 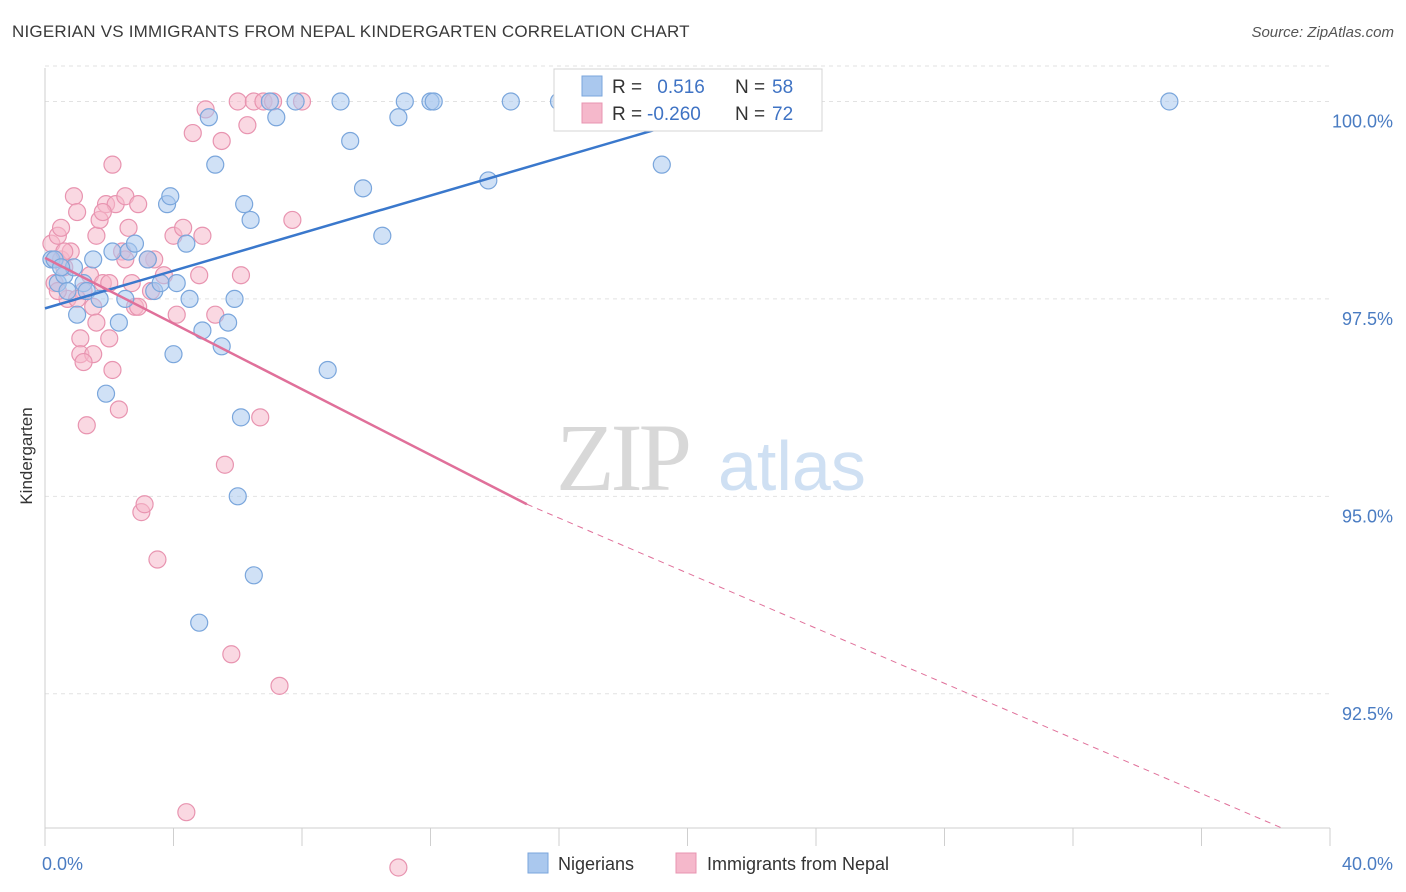 What do you see at coordinates (592, 86) in the screenshot?
I see `stats-swatch-nigerians` at bounding box center [592, 86].